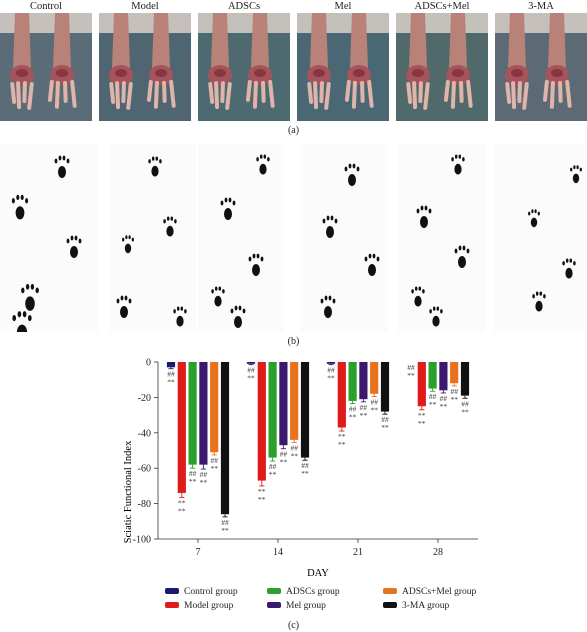  Describe the element at coordinates (198, 552) in the screenshot. I see `x-tick-label: 7` at that location.